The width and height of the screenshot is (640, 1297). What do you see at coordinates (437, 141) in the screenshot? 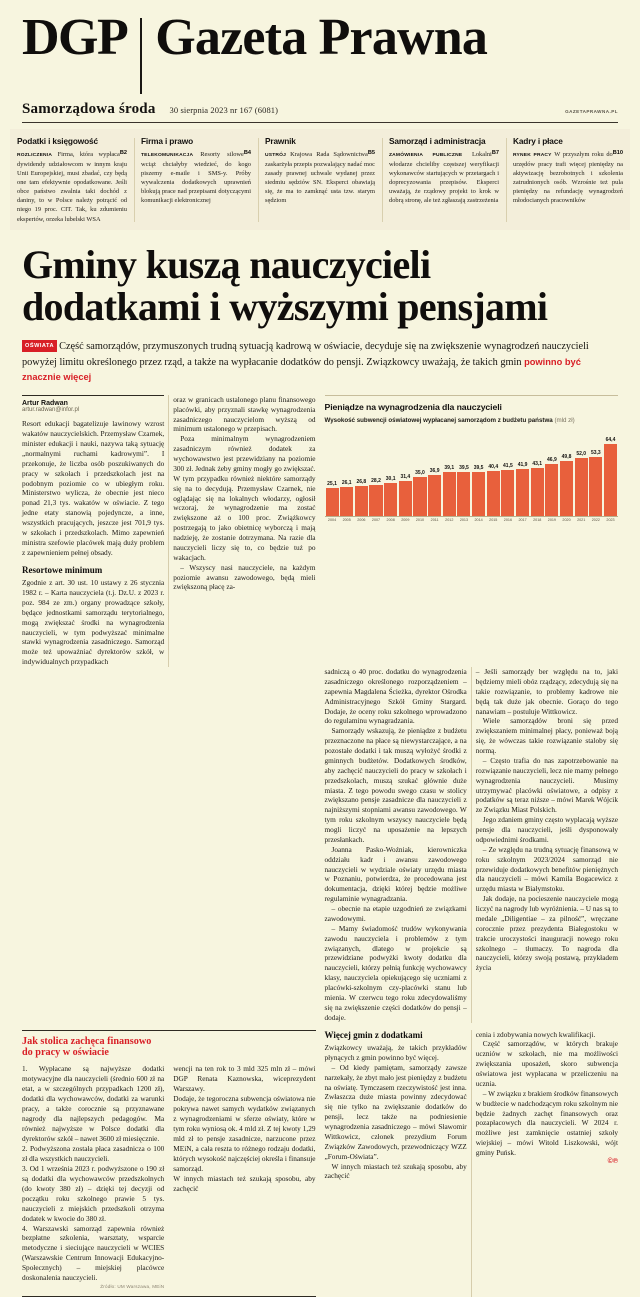
I see `teaser-title: Samorząd i administracja` at bounding box center [437, 141].